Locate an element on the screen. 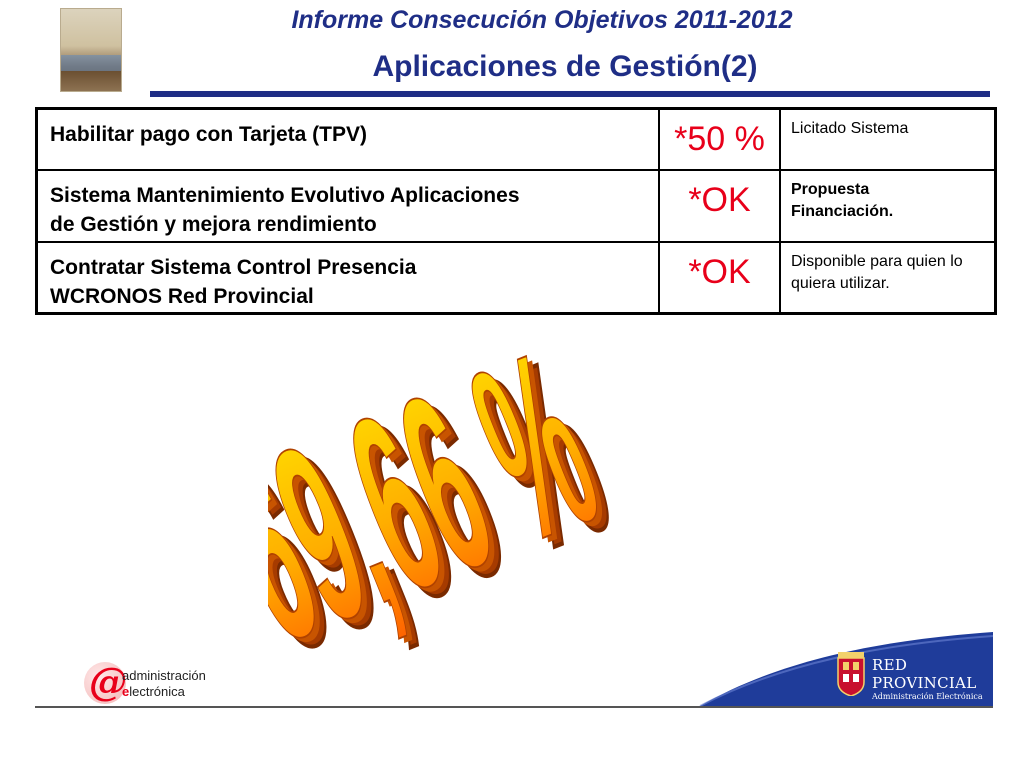 Image resolution: width=1024 pixels, height=768 pixels. logo-line-2-rest: lectrónica is located at coordinates (157, 691).